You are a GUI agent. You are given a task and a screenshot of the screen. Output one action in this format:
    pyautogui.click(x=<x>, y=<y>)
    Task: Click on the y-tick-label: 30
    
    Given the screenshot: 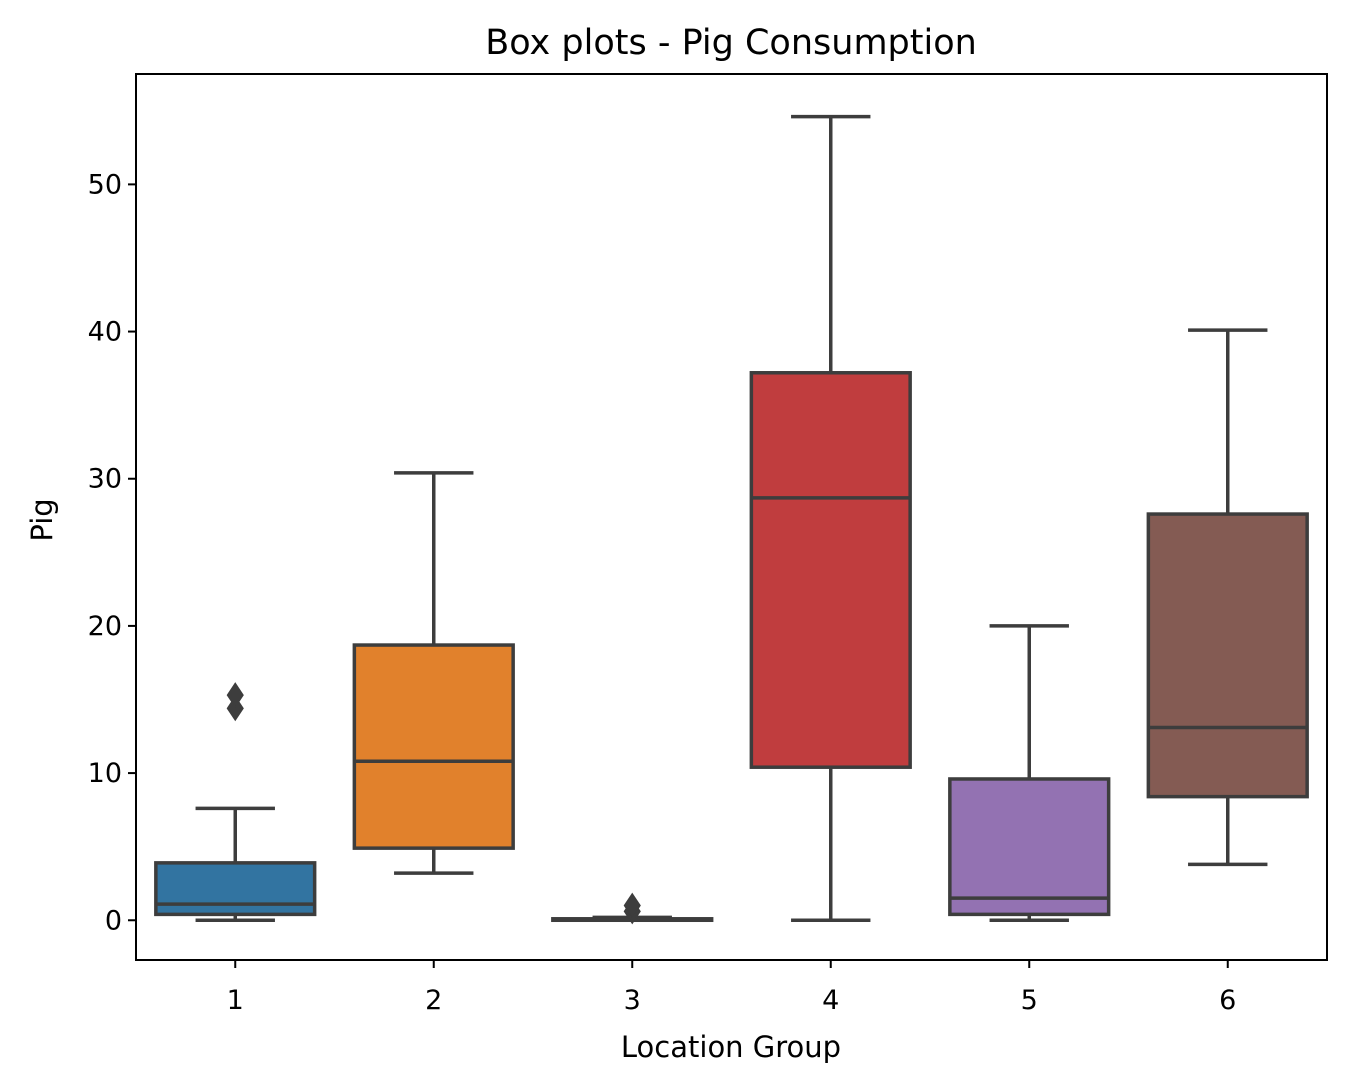 What is the action you would take?
    pyautogui.click(x=105, y=479)
    